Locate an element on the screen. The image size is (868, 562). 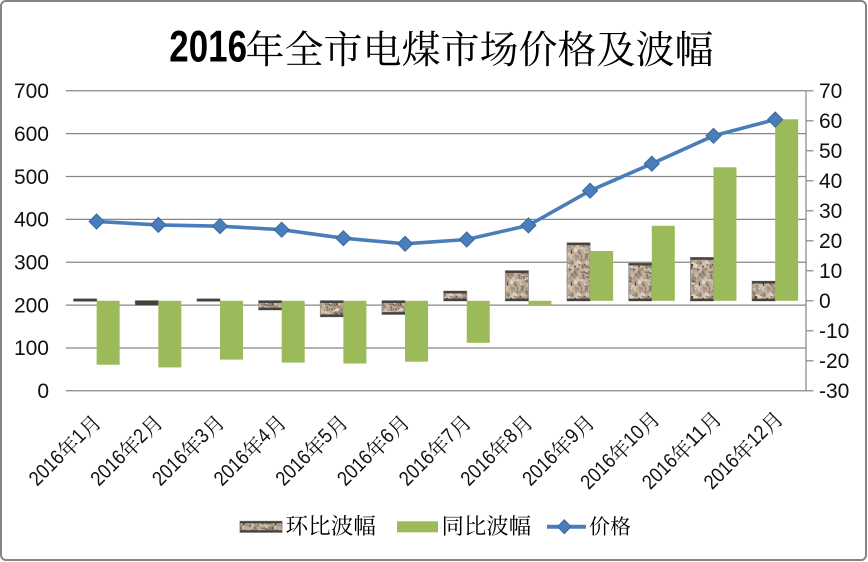
svg-text: 60 is located at coordinates (830, 121).